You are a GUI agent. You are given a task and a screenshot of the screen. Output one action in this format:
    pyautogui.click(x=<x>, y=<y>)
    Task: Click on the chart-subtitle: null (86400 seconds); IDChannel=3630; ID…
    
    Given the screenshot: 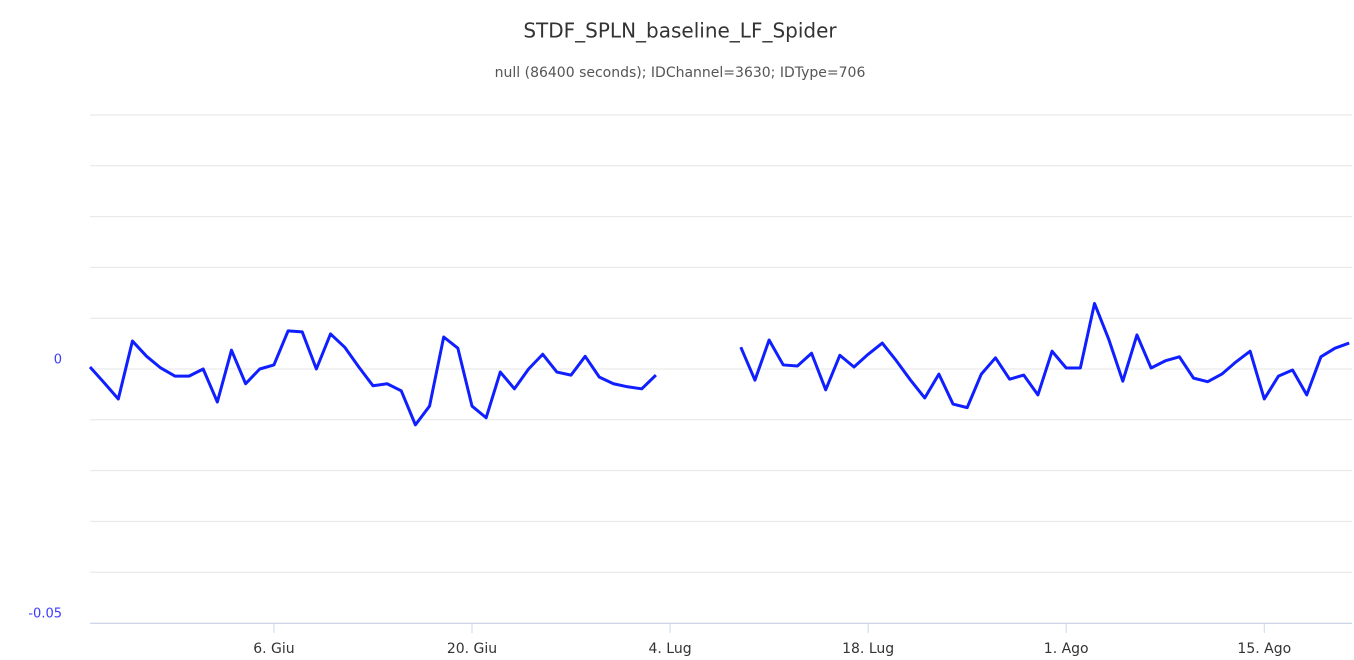 What is the action you would take?
    pyautogui.click(x=680, y=73)
    